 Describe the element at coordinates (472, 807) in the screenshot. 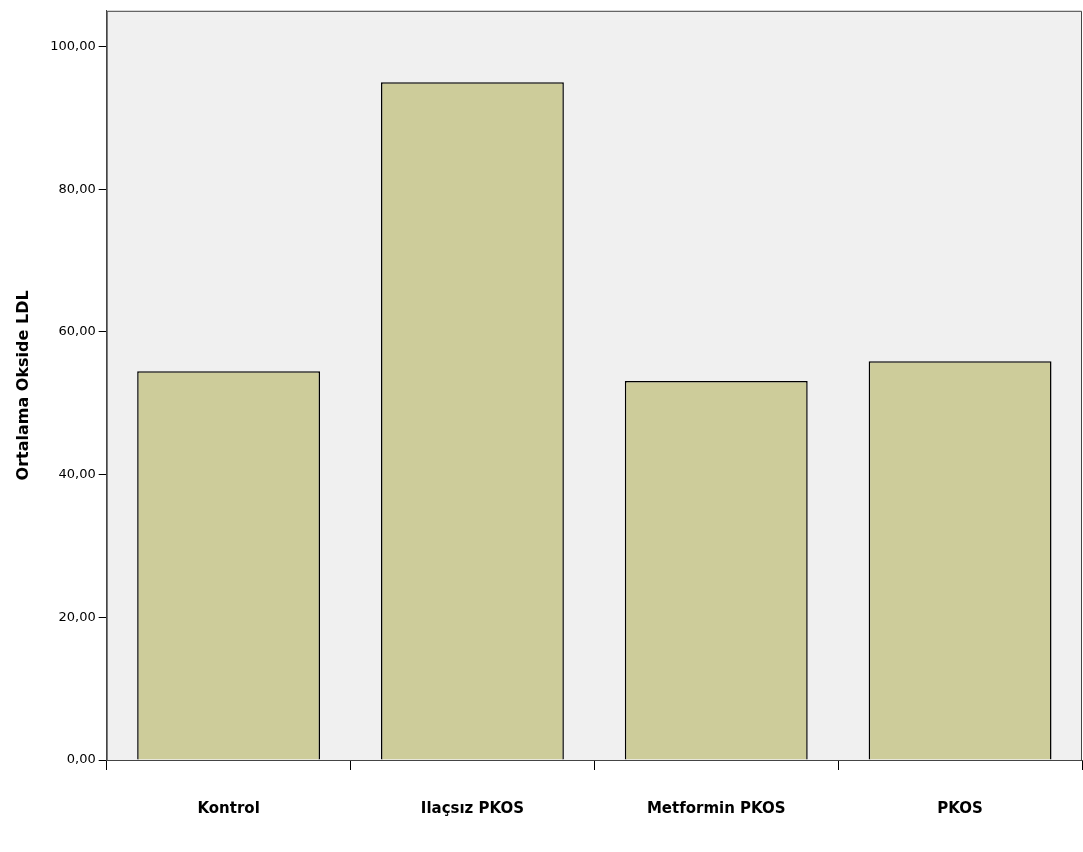

I see `x-tick-label: Ilaçsız PKOS` at that location.